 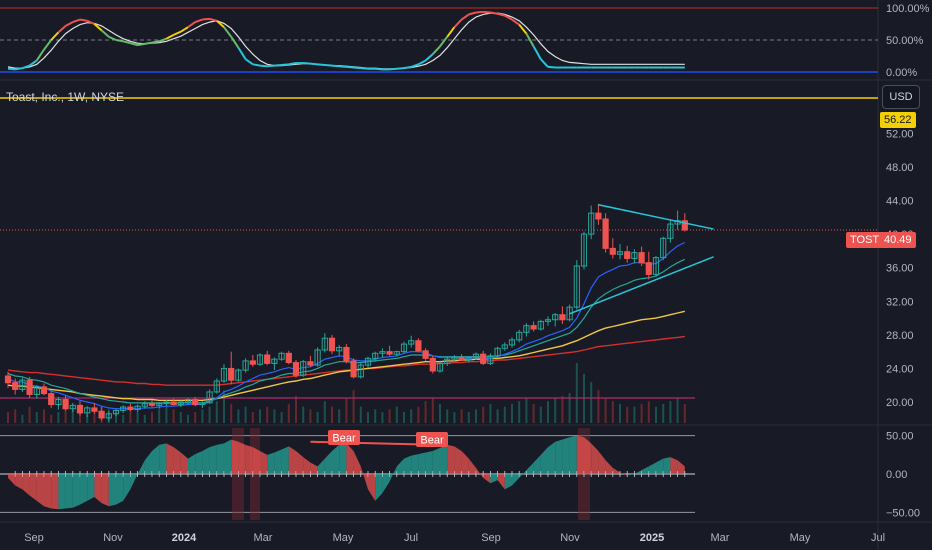 I want to click on time-axis-tick: Mar, so click(x=263, y=538).